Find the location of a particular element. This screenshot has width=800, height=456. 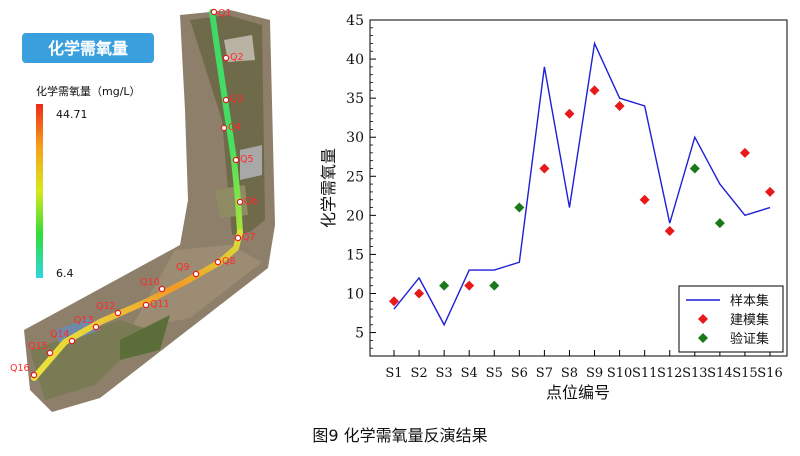

map-title: 化学需氧量 is located at coordinates (88, 48).